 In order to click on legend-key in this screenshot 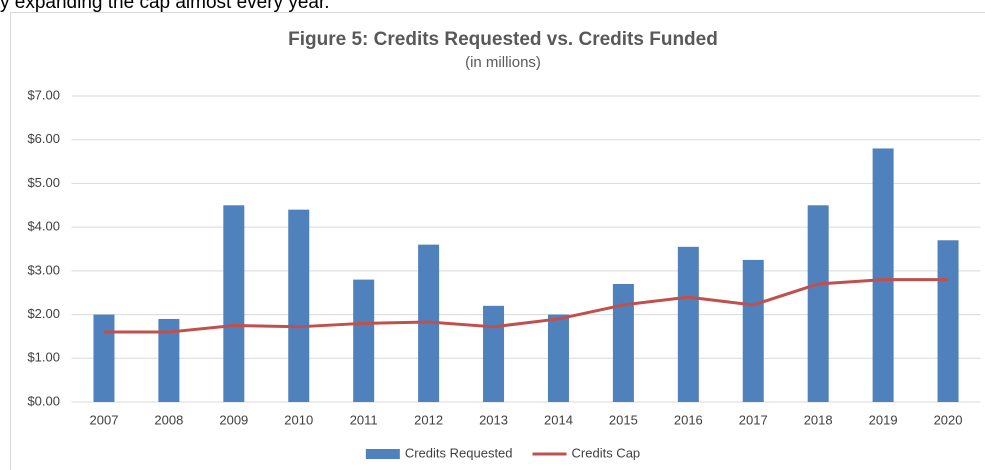, I will do `click(382, 454)`.